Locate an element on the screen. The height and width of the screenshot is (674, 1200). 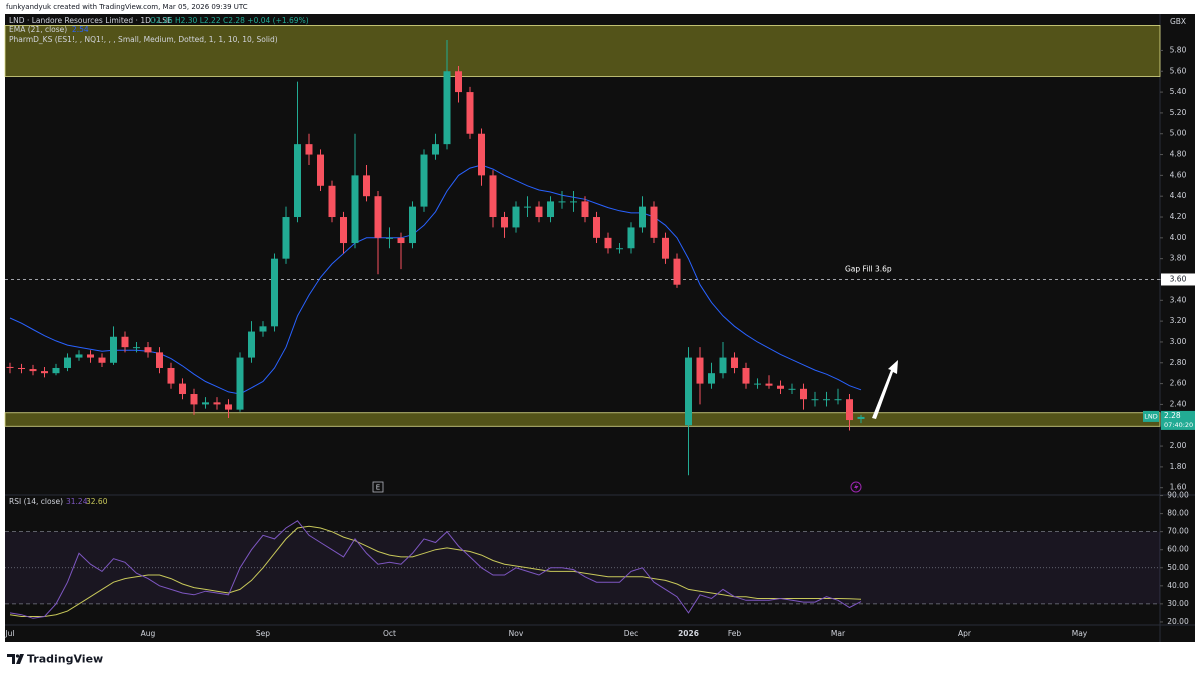
rsi-tick-label: 40.00 is located at coordinates (1178, 585).